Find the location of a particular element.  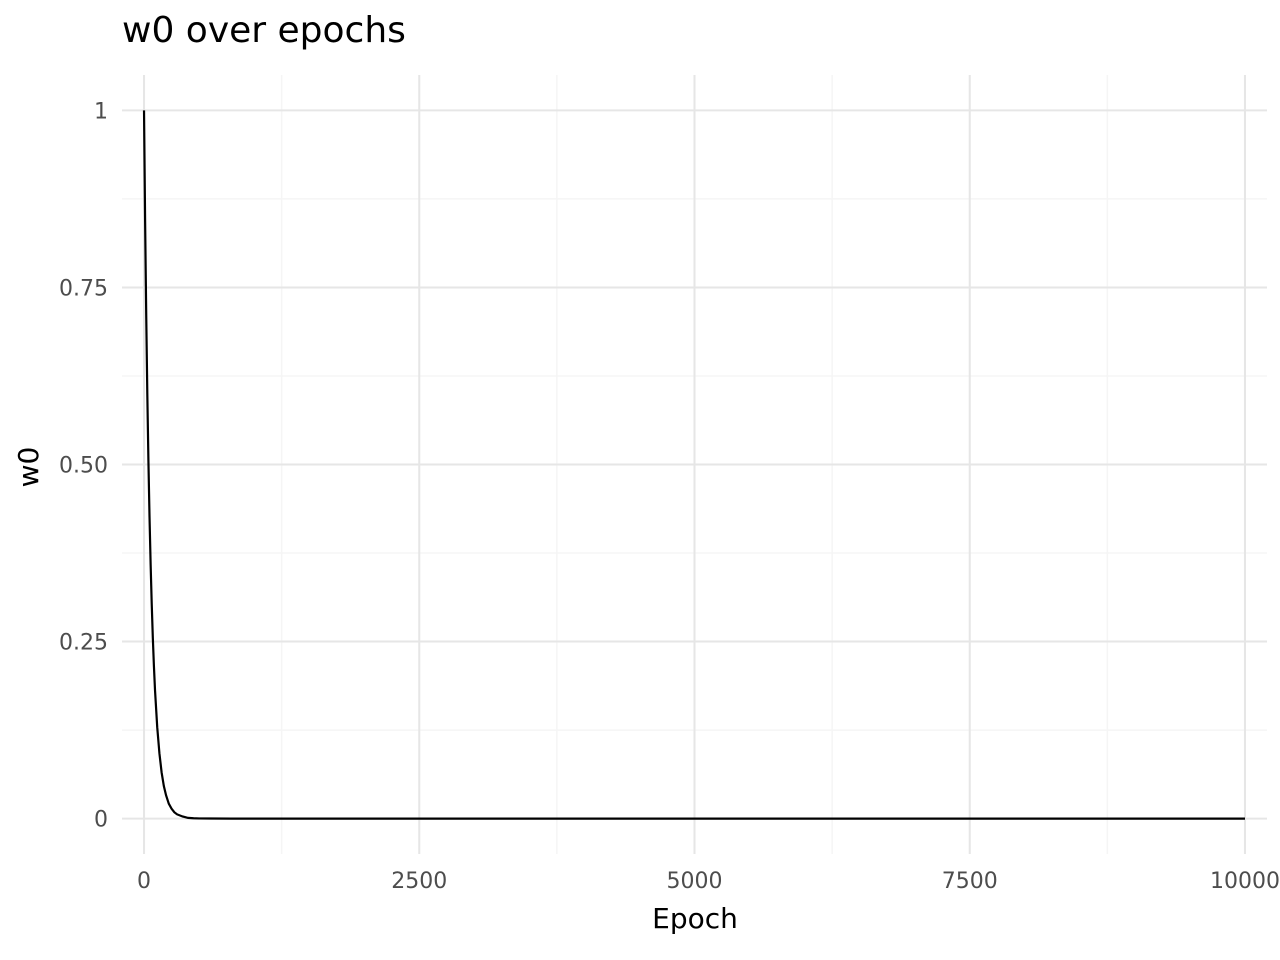

y-tick-label-2: 0.50 is located at coordinates (83, 466).